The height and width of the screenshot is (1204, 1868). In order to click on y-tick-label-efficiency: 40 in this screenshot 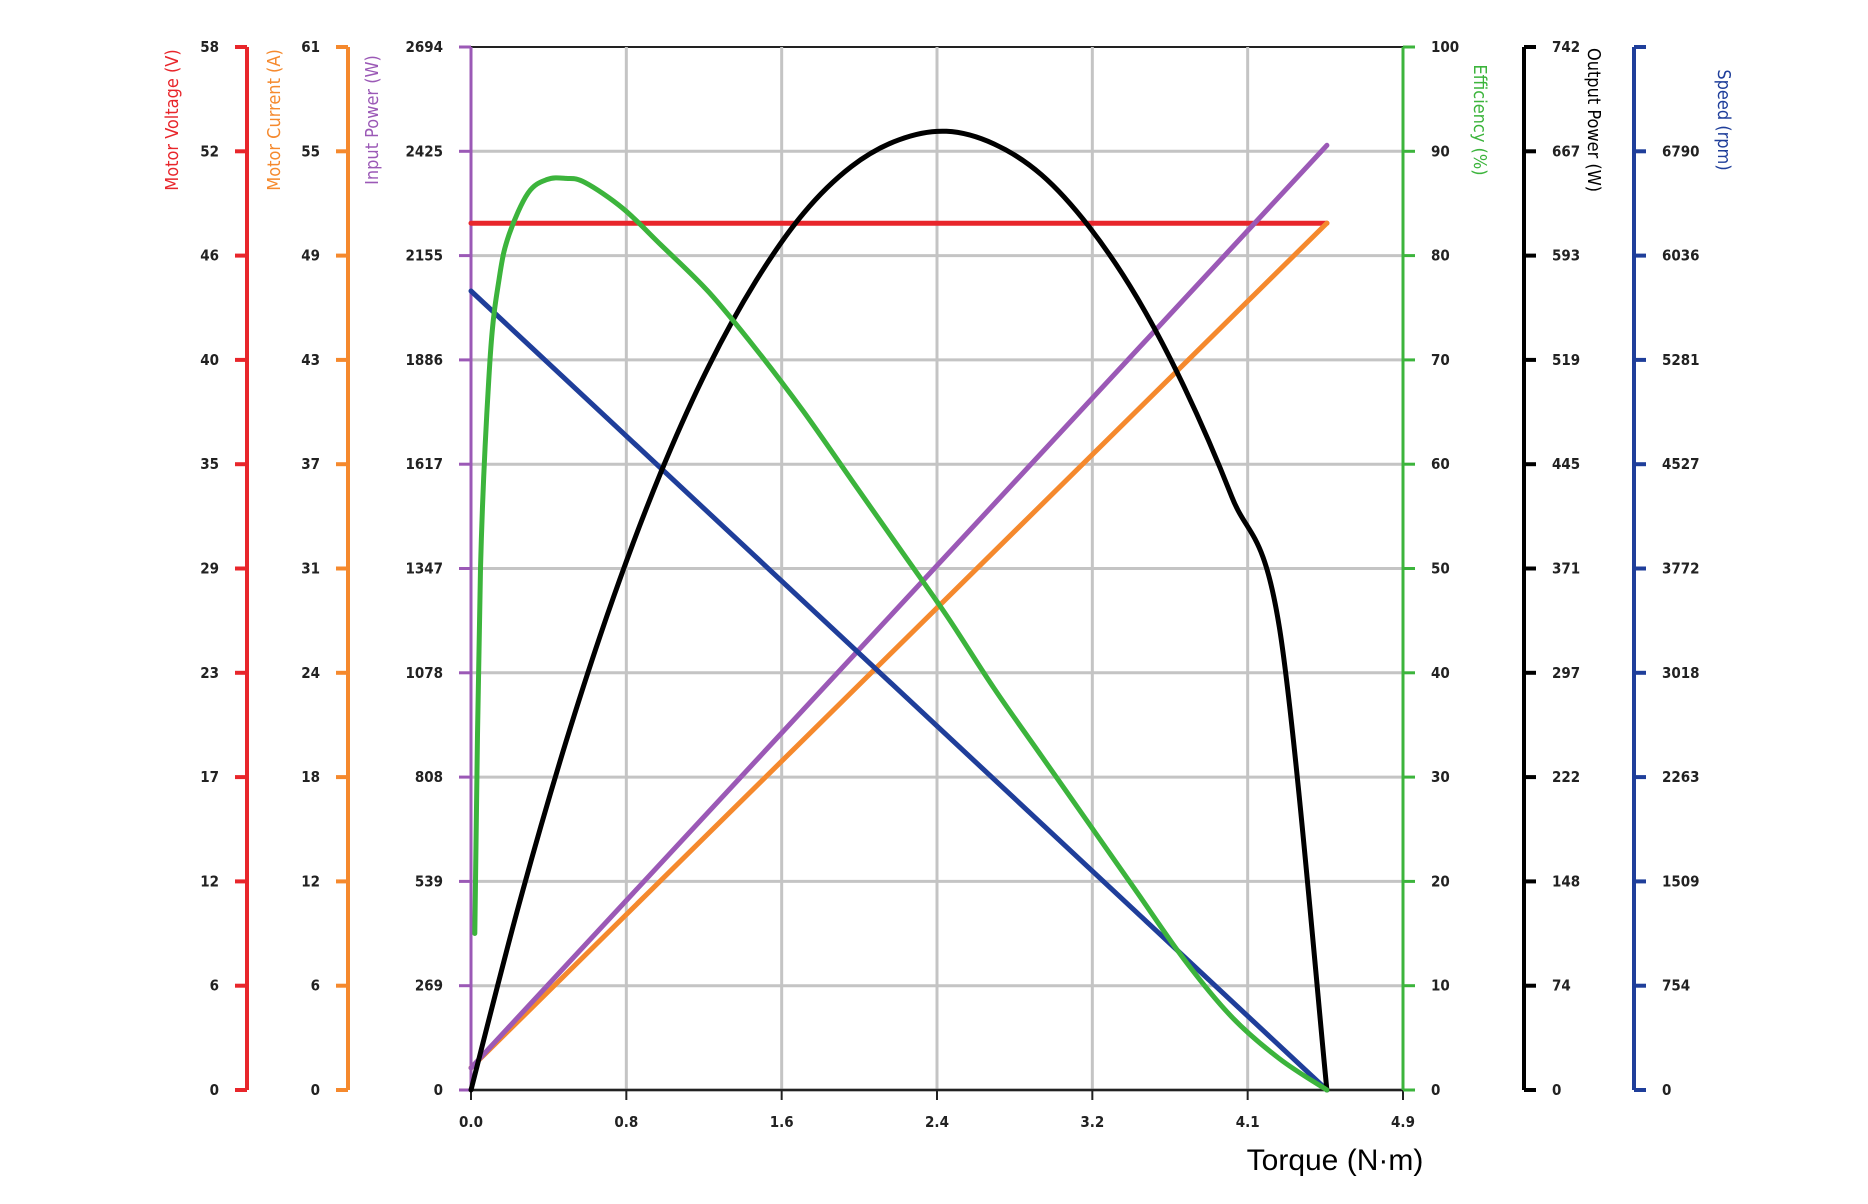, I will do `click(1440, 673)`.